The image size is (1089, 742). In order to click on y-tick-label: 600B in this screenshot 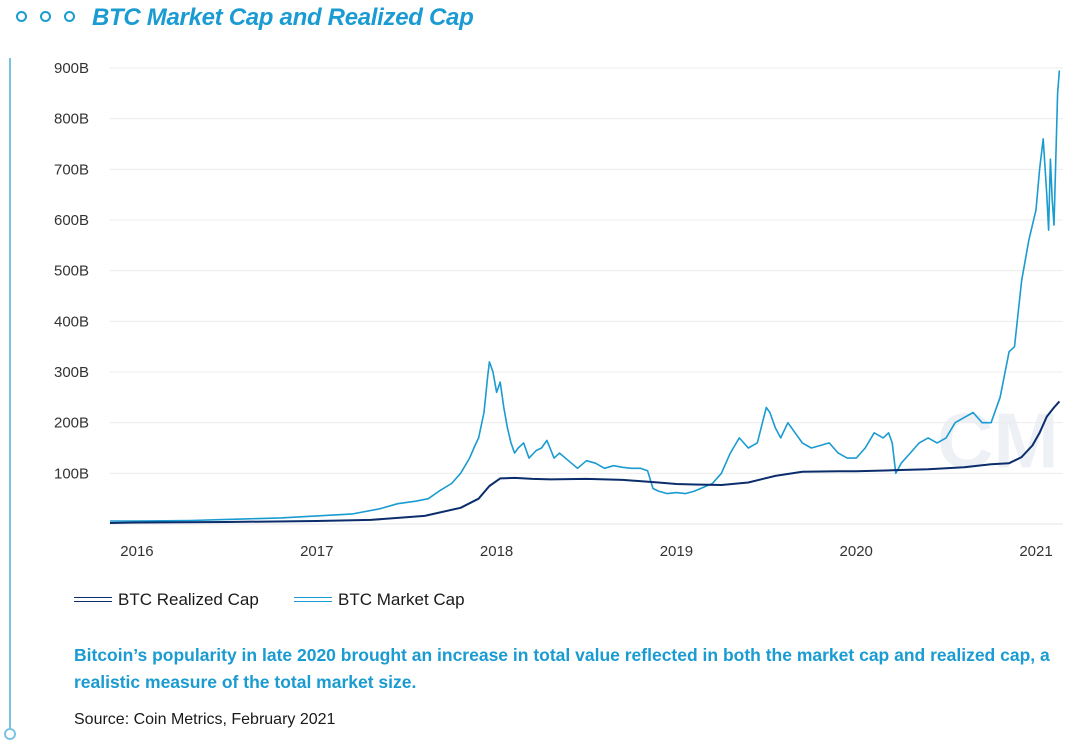, I will do `click(71, 220)`.